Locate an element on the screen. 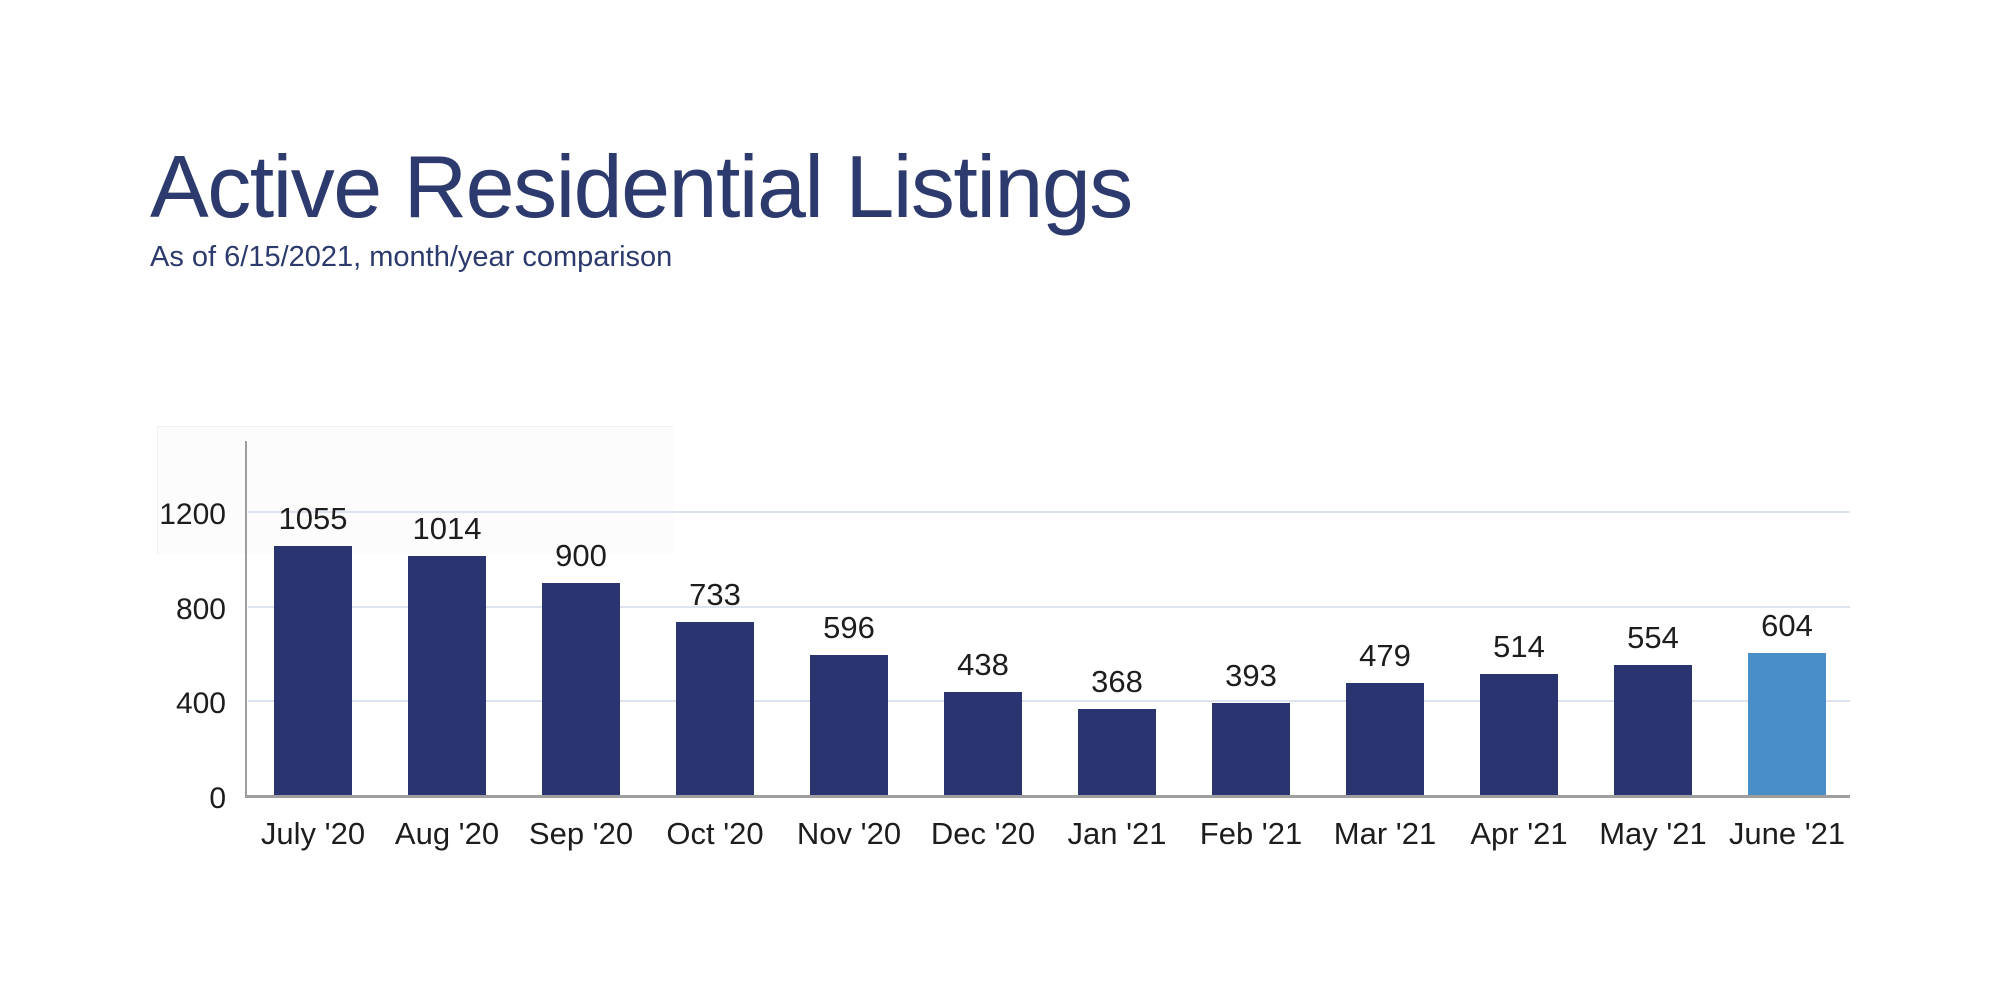 This screenshot has width=2000, height=1000. x-category-label: Mar '21 is located at coordinates (1385, 833).